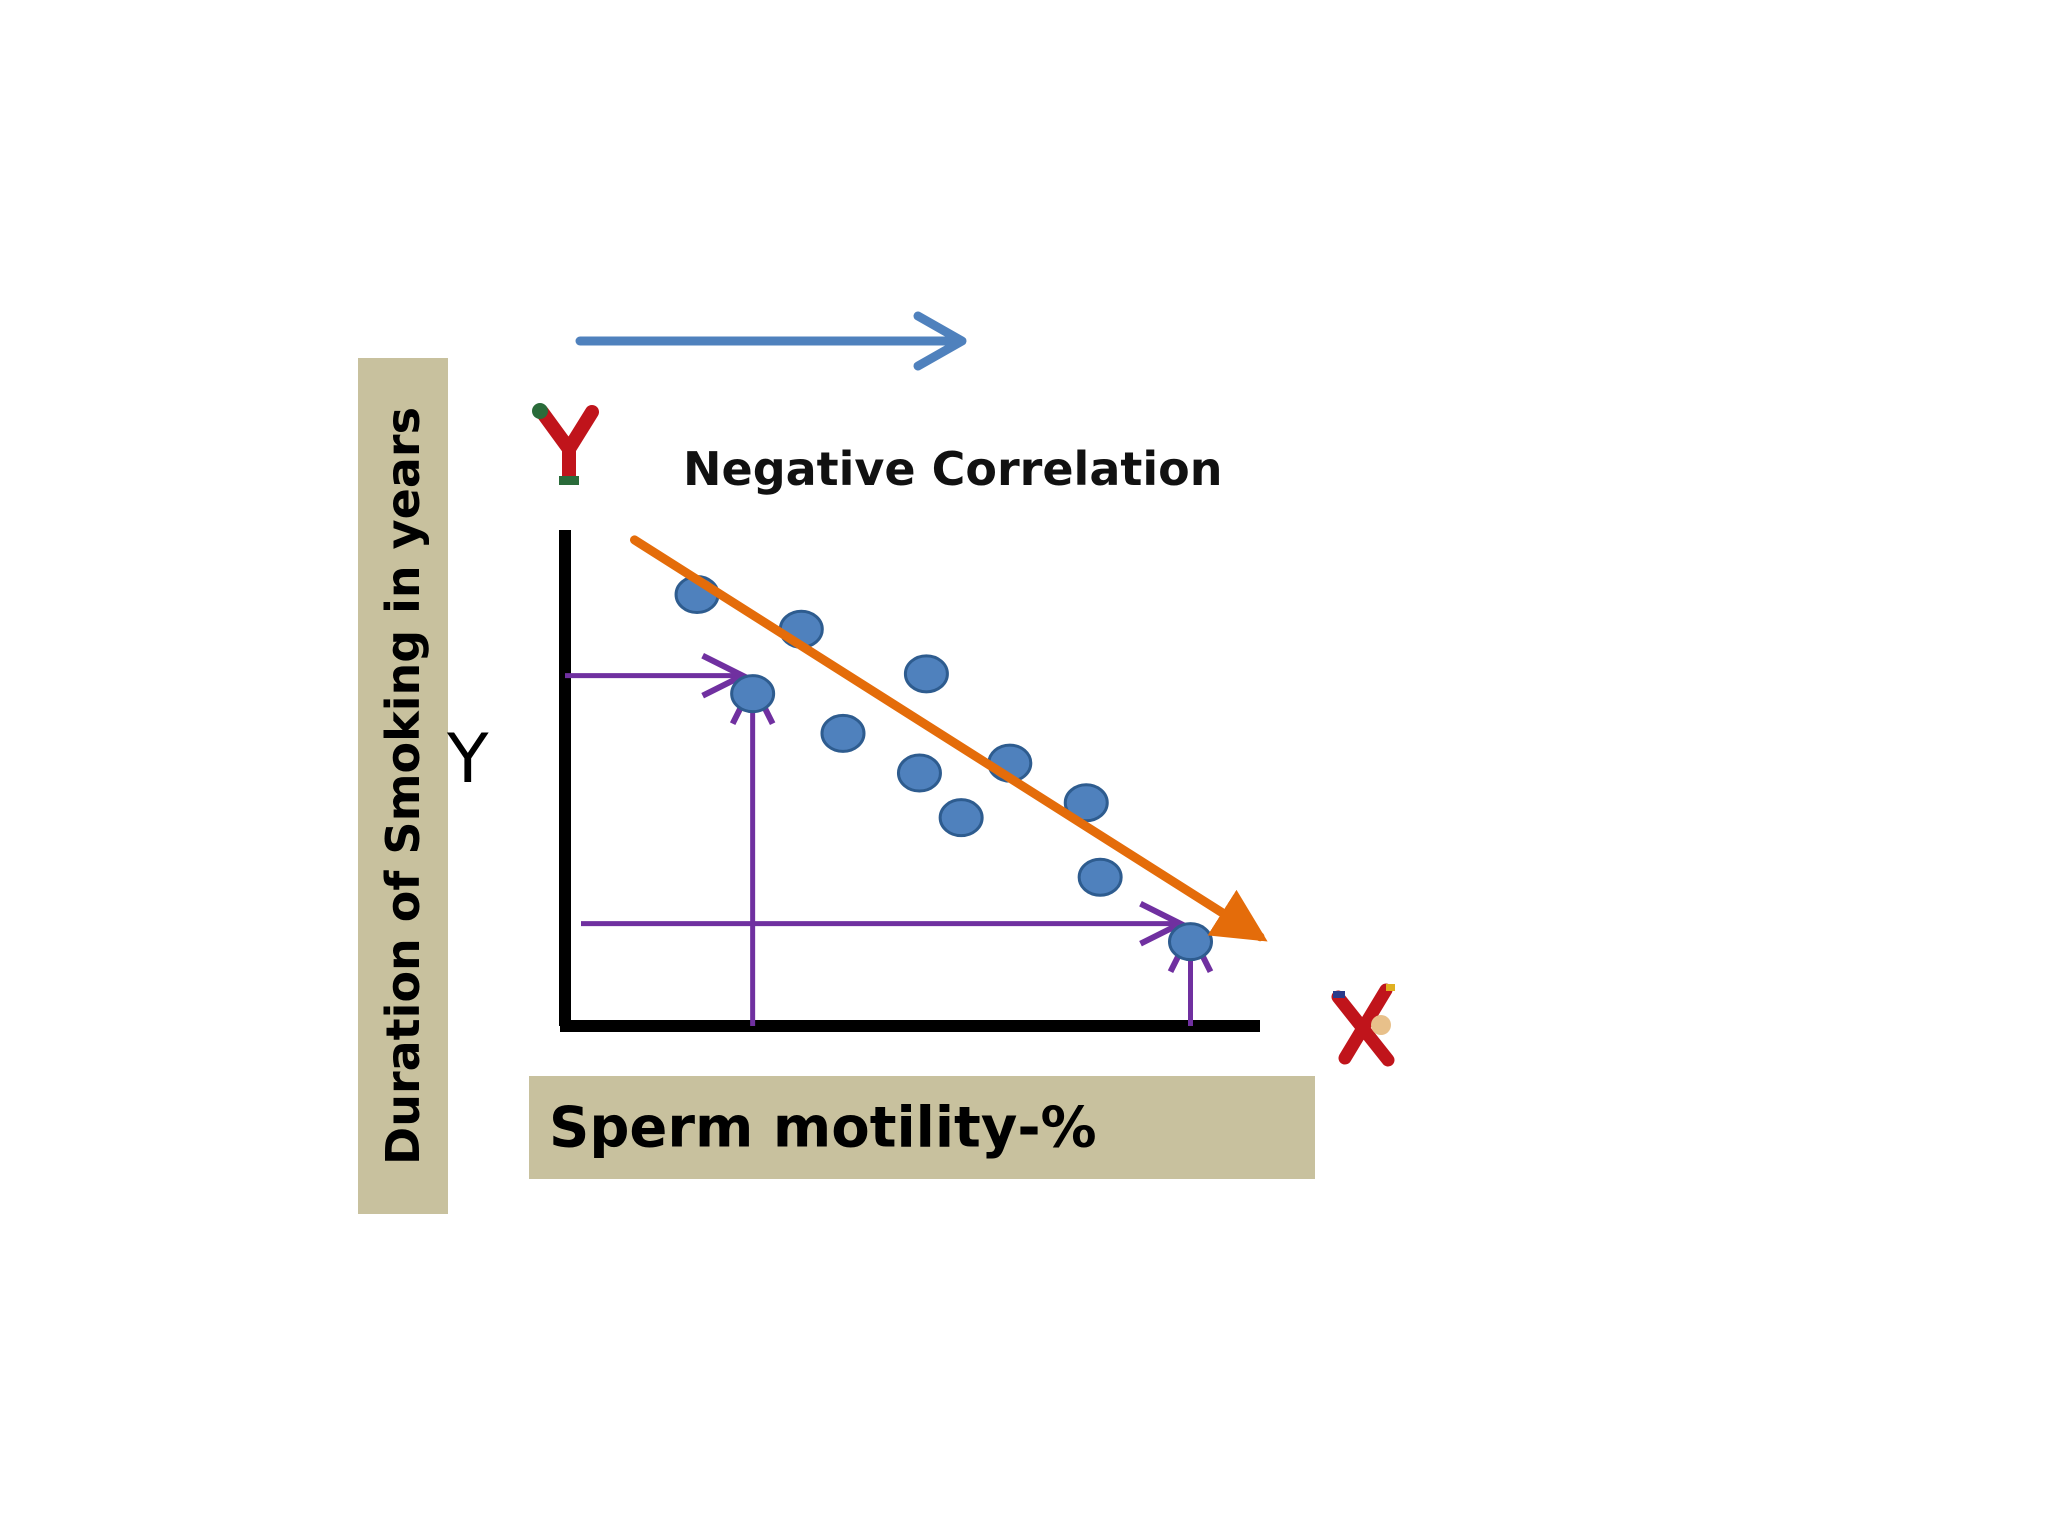 The width and height of the screenshot is (2048, 1536). What do you see at coordinates (1363, 1025) in the screenshot?
I see `x-figure-icon` at bounding box center [1363, 1025].